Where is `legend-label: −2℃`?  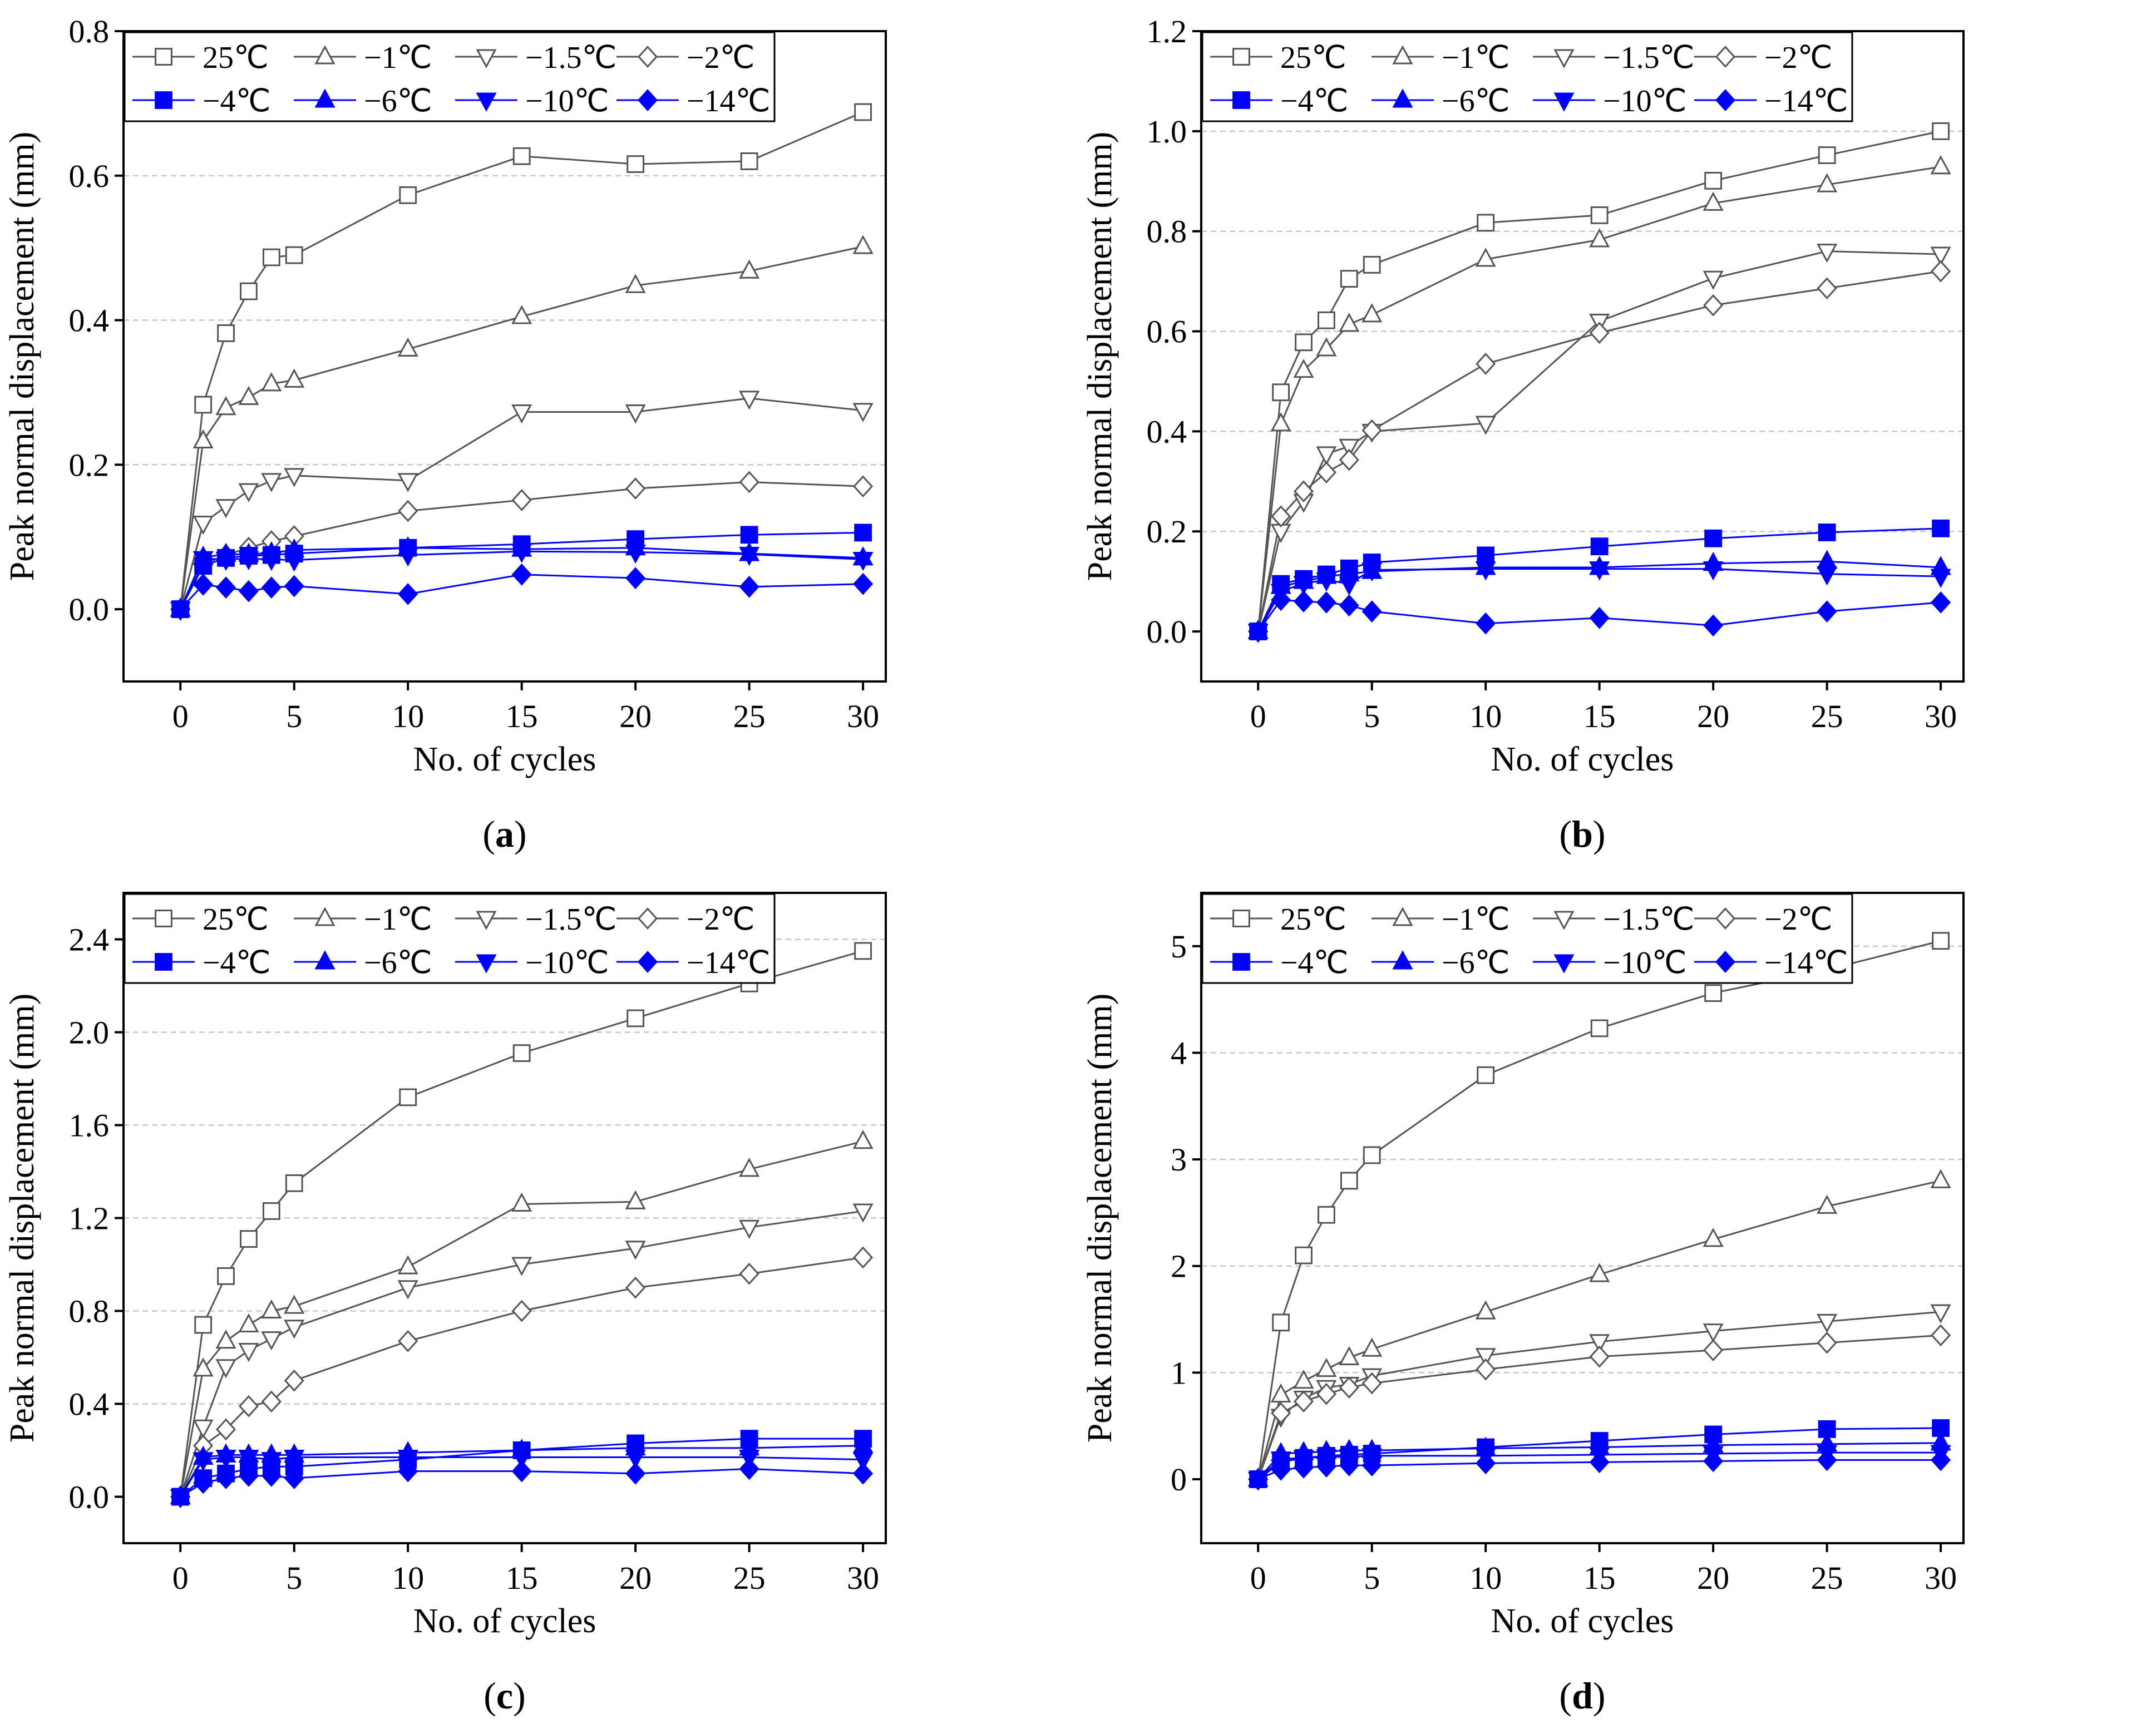 legend-label: −2℃ is located at coordinates (720, 919).